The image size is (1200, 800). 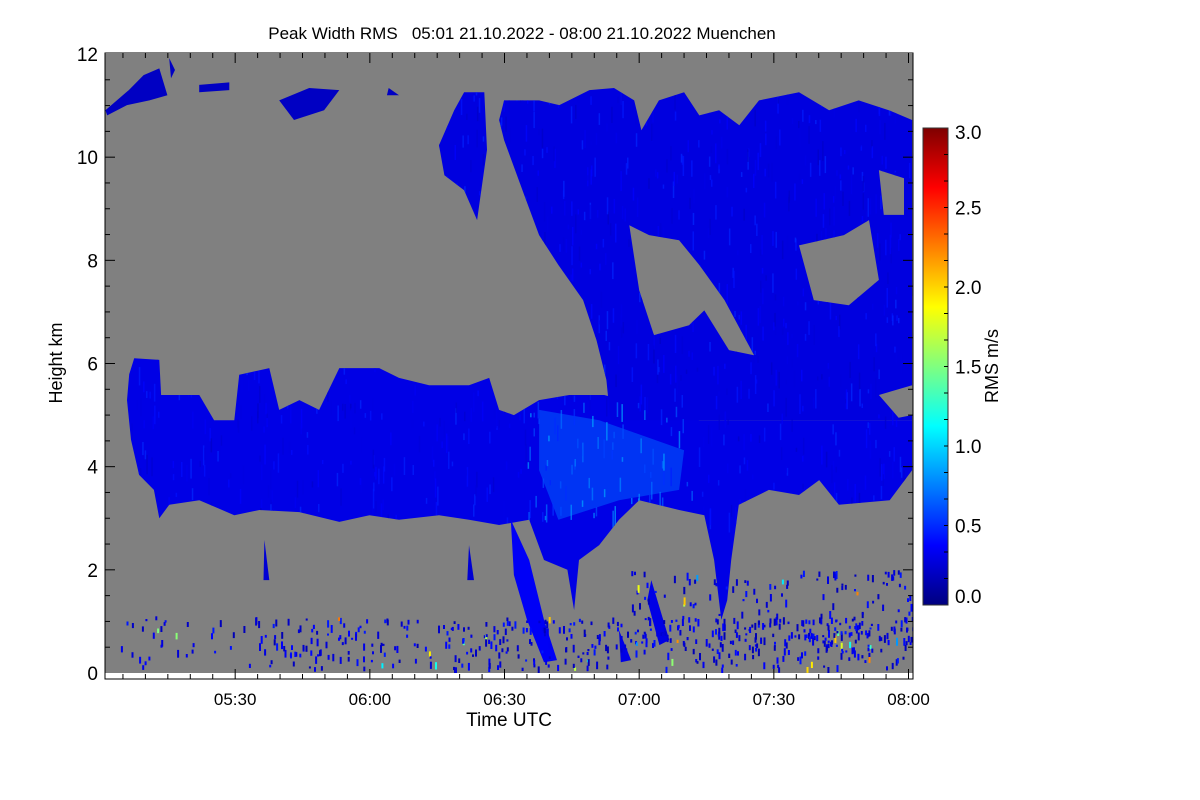 What do you see at coordinates (266, 560) in the screenshot?
I see `echo-region-fall-streak-e` at bounding box center [266, 560].